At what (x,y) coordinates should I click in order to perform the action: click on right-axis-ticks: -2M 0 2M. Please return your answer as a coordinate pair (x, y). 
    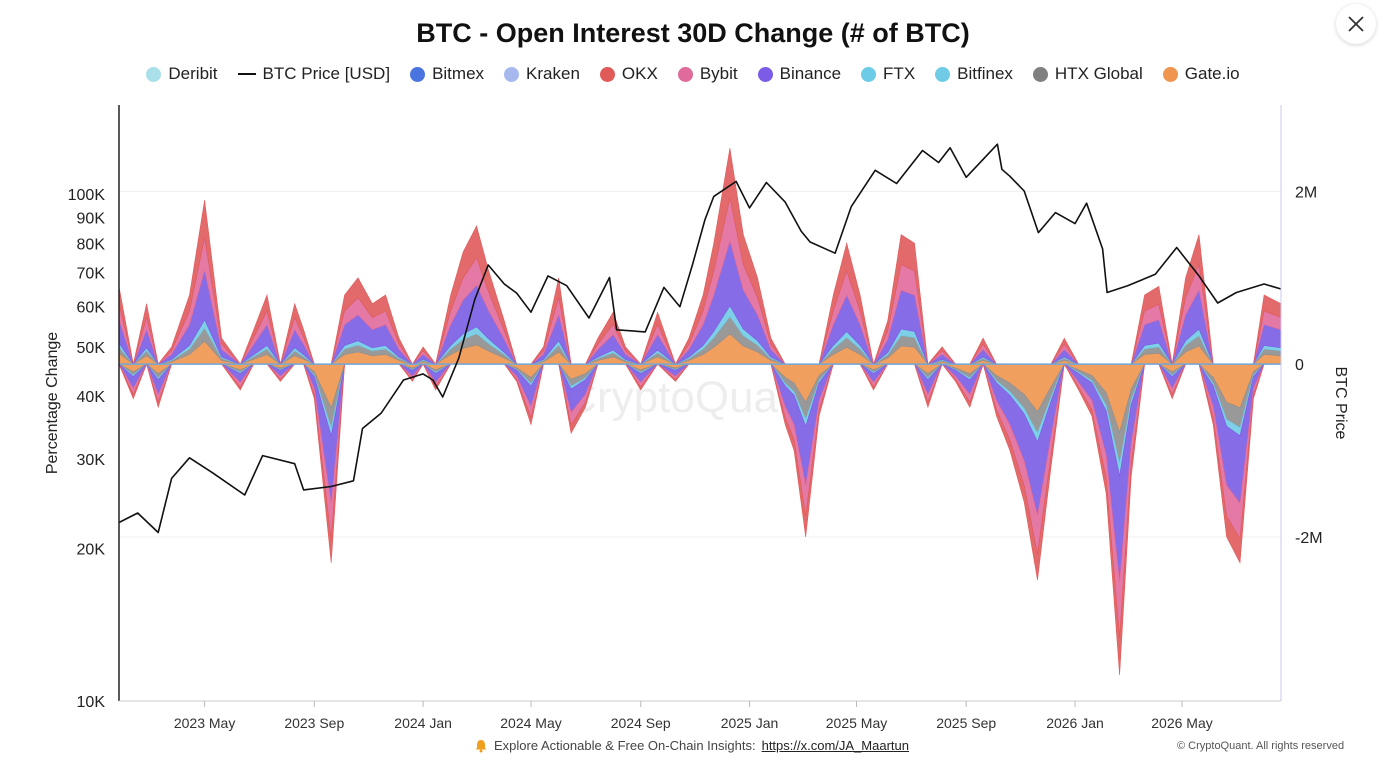
    Looking at the image, I should click on (1309, 365).